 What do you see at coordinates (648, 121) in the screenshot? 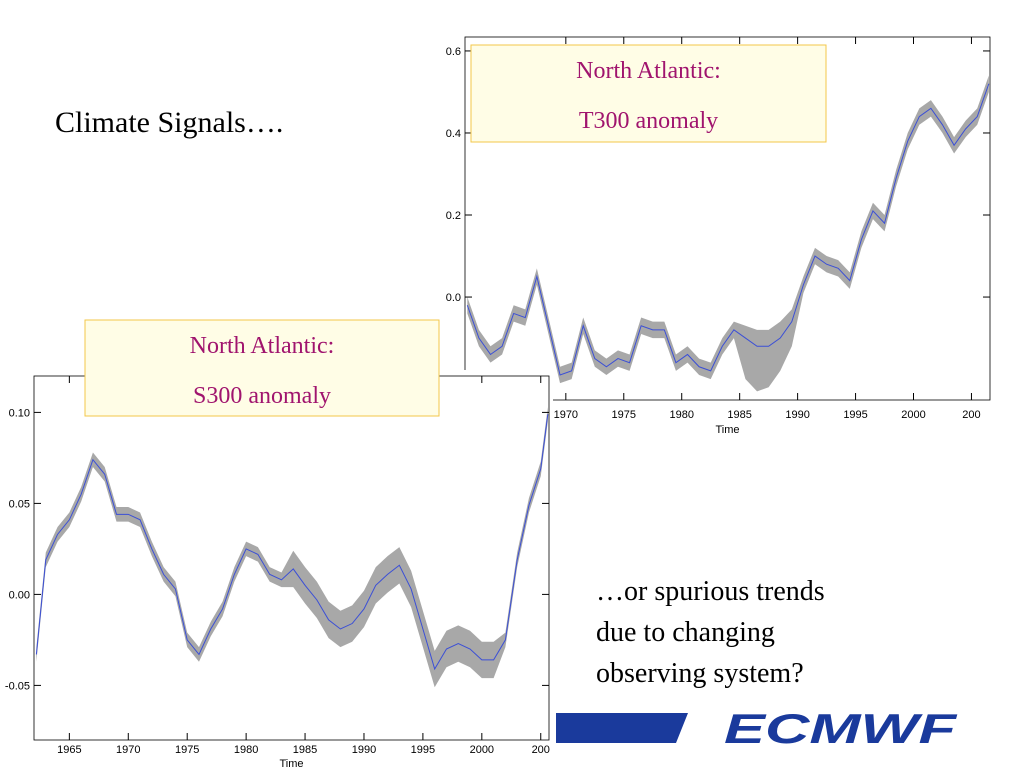
I see `annotation: T300 anomaly` at bounding box center [648, 121].